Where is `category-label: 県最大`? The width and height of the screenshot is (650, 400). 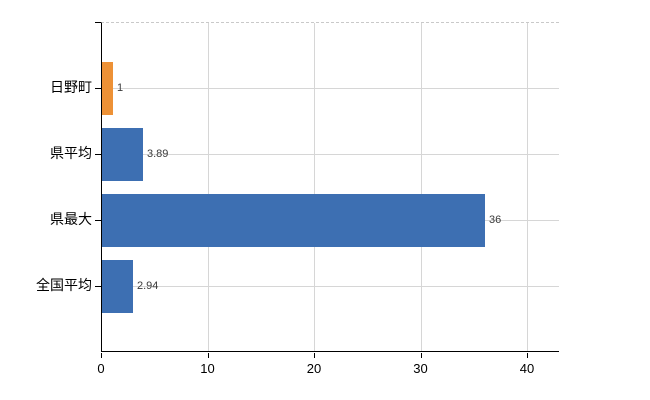 category-label: 県最大 is located at coordinates (71, 219).